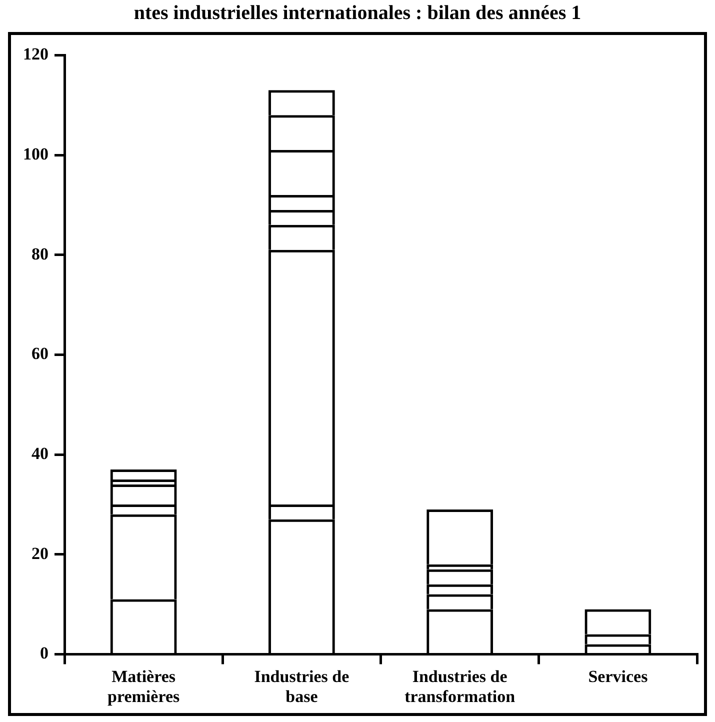 This screenshot has height=722, width=715. Describe the element at coordinates (357, 13) in the screenshot. I see `chart-title: ntes industrielles internationales : bilan des années 1` at that location.